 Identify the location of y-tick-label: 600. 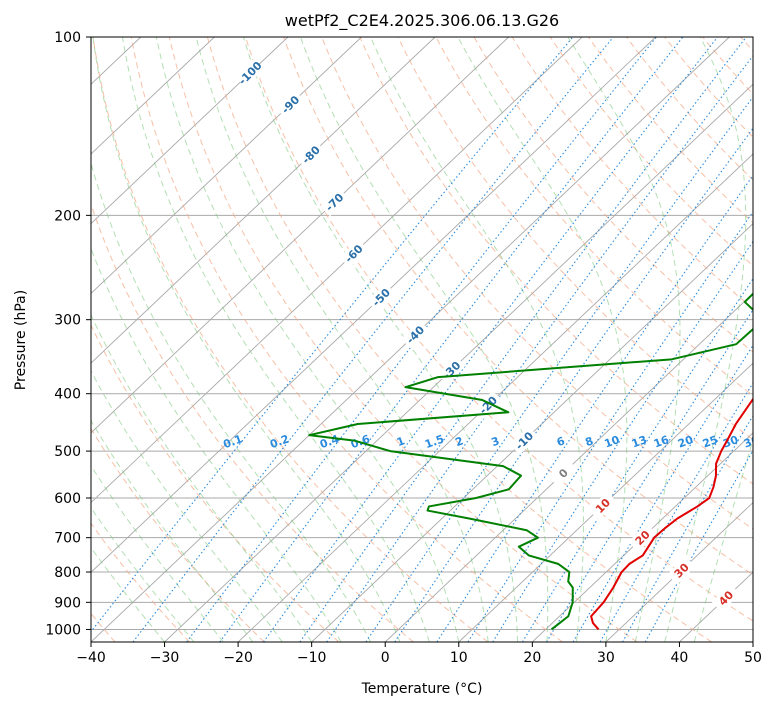
(67, 499).